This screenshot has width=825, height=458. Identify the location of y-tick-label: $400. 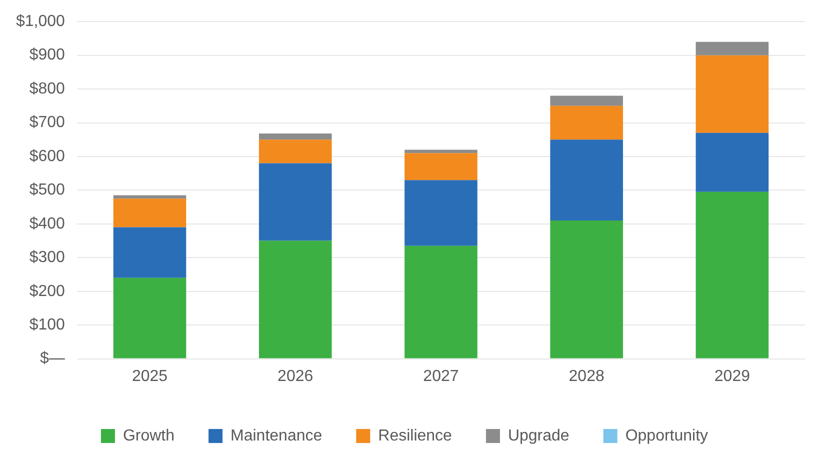
(47, 223).